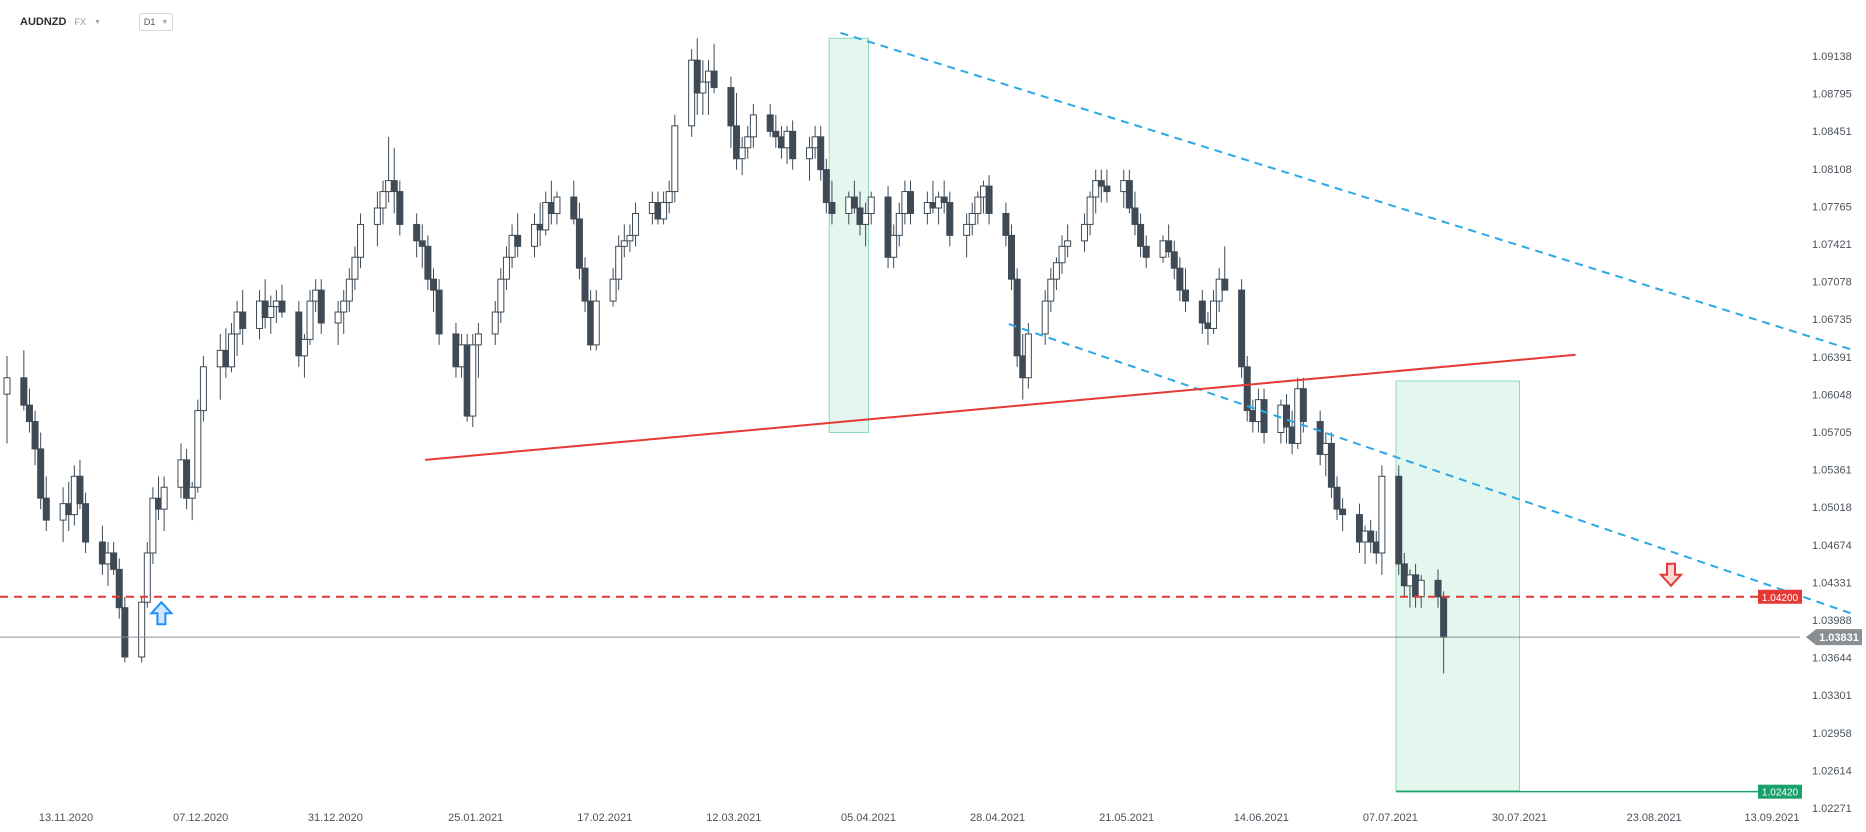 Image resolution: width=1866 pixels, height=832 pixels. What do you see at coordinates (97, 22) in the screenshot?
I see `caret-down-icon: ▼` at bounding box center [97, 22].